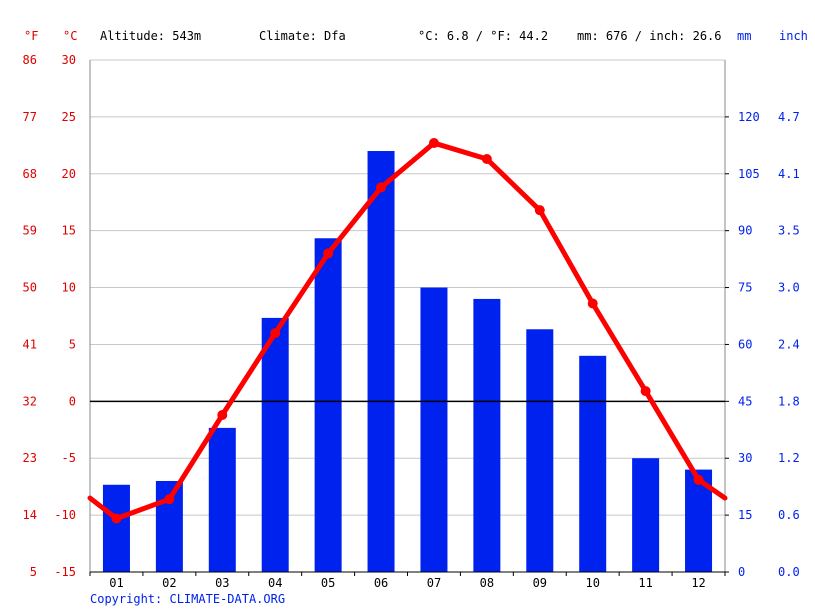 The height and width of the screenshot is (611, 815). What do you see at coordinates (745, 231) in the screenshot?
I see `right-tick-label-mm: 90` at bounding box center [745, 231].